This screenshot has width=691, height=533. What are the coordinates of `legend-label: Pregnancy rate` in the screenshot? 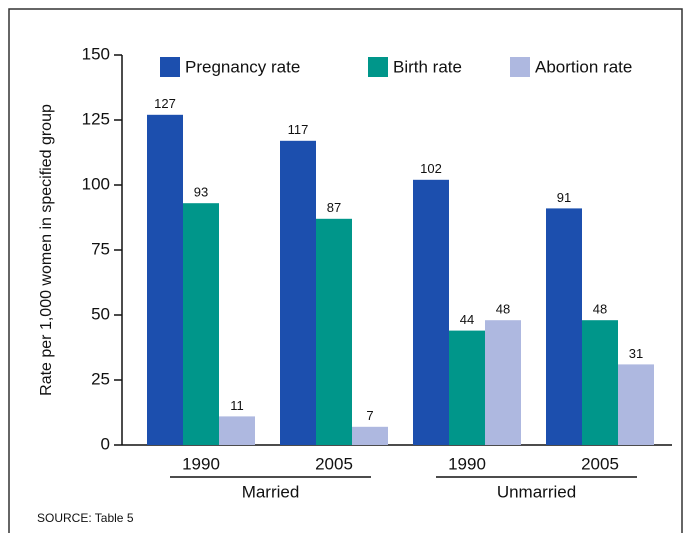 It's located at (242, 66).